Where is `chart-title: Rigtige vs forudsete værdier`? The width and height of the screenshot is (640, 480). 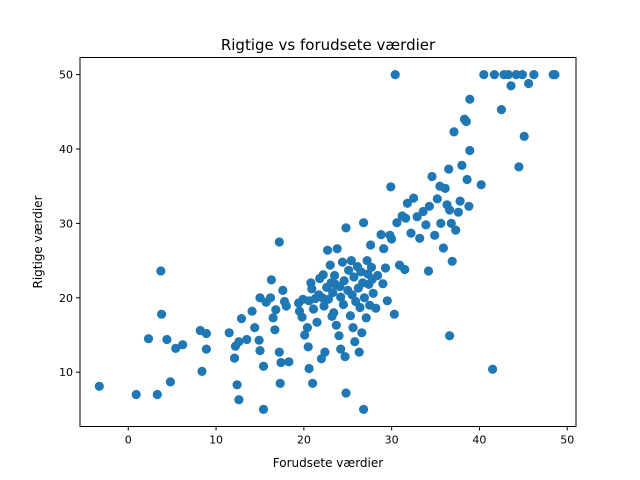 chart-title: Rigtige vs forudsete værdier is located at coordinates (328, 45).